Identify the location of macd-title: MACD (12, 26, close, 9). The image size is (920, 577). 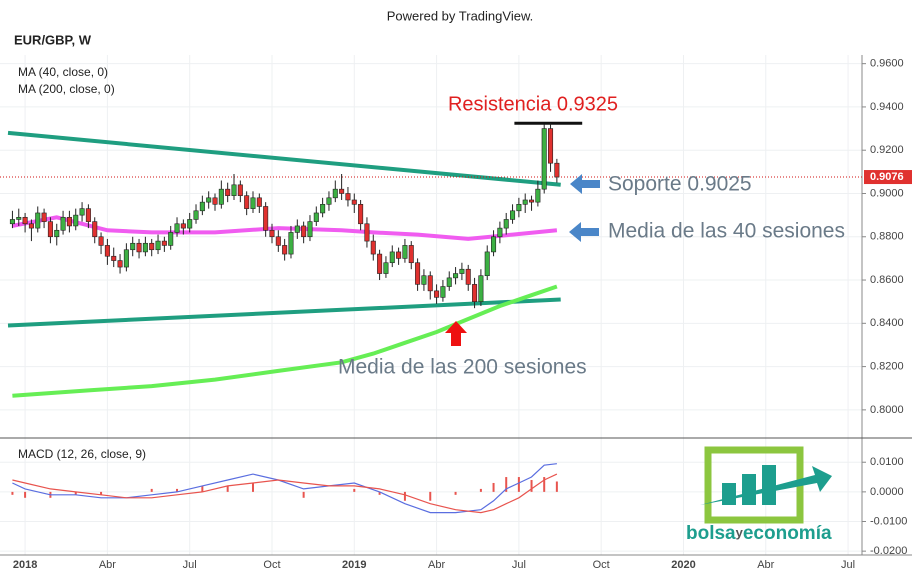
(82, 454).